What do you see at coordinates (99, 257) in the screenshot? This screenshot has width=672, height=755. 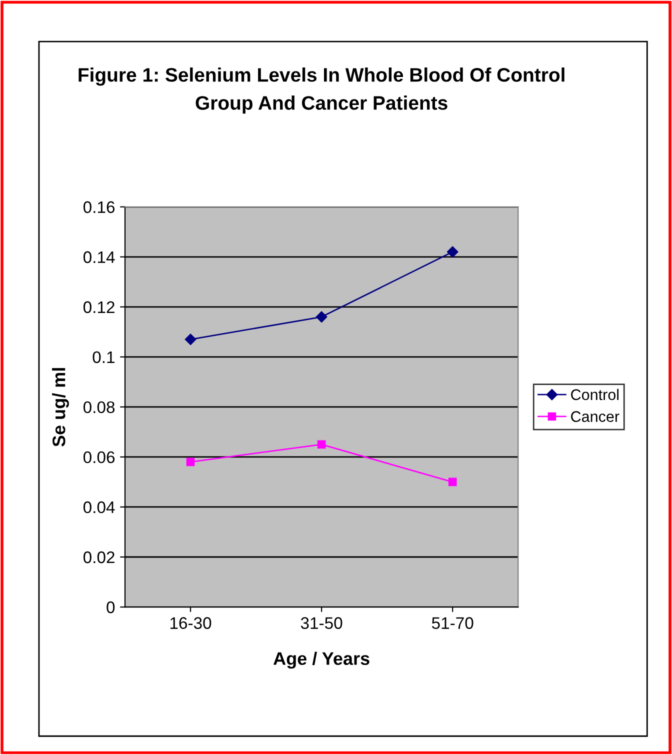 I see `y-tick-label: 0.14` at bounding box center [99, 257].